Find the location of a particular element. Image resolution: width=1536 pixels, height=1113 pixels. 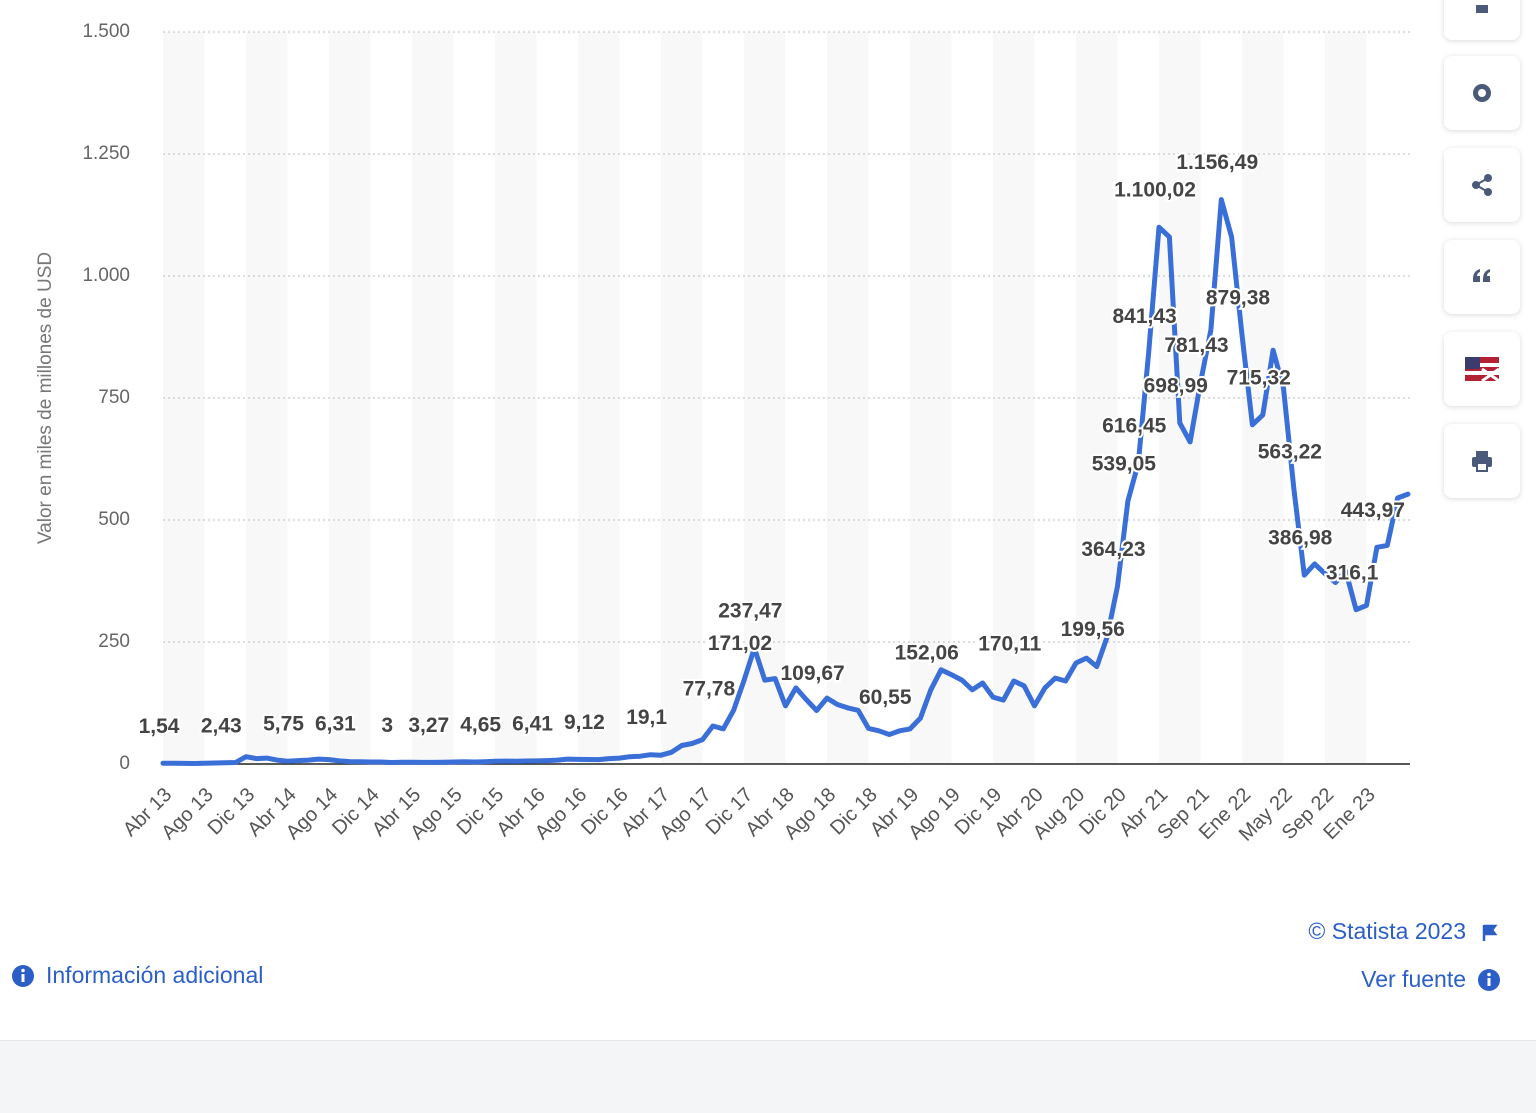

data-label: 152,06 is located at coordinates (927, 652).